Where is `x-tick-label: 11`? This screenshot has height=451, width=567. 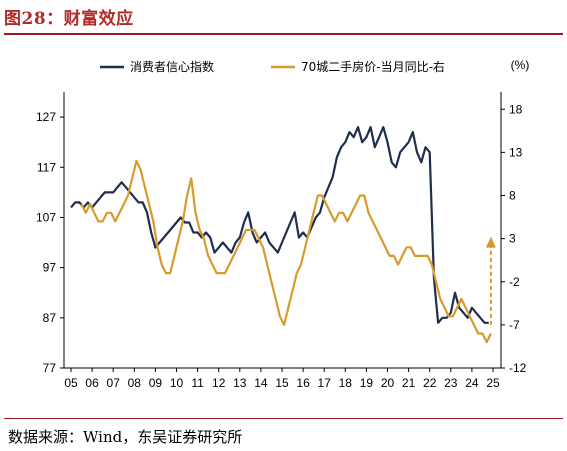
x-tick-label: 11 is located at coordinates (197, 383).